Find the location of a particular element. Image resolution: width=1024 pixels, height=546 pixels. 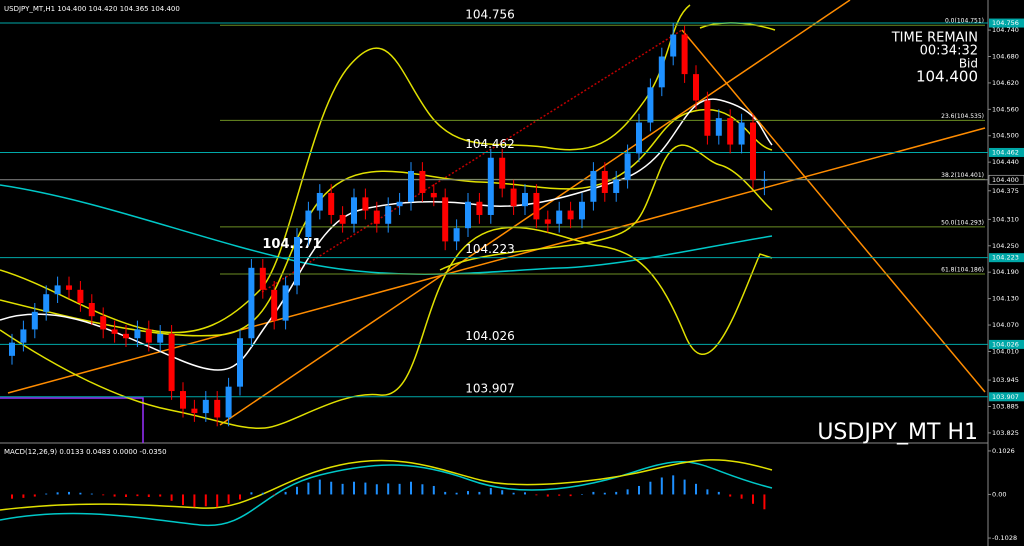

y-tick-label: 103.885 is located at coordinates (1005, 406).